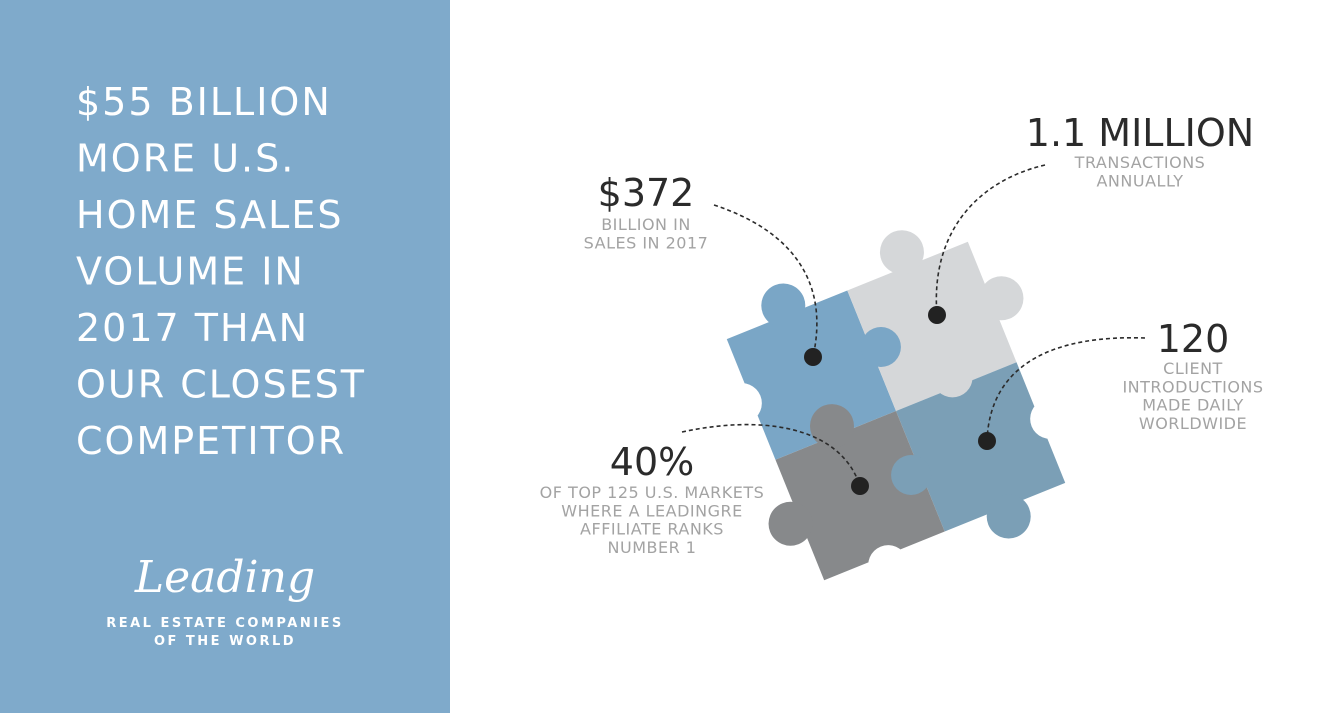  Describe the element at coordinates (225, 623) in the screenshot. I see `logo-line: REAL ESTATE COMPANIES` at that location.